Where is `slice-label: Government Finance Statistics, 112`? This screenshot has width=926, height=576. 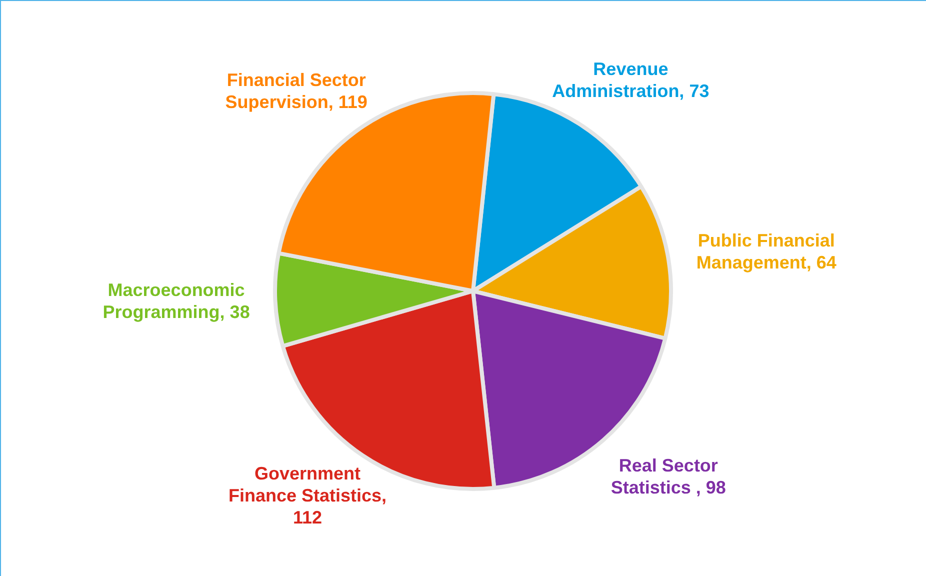
slice-label: Government Finance Statistics, 112 is located at coordinates (307, 496).